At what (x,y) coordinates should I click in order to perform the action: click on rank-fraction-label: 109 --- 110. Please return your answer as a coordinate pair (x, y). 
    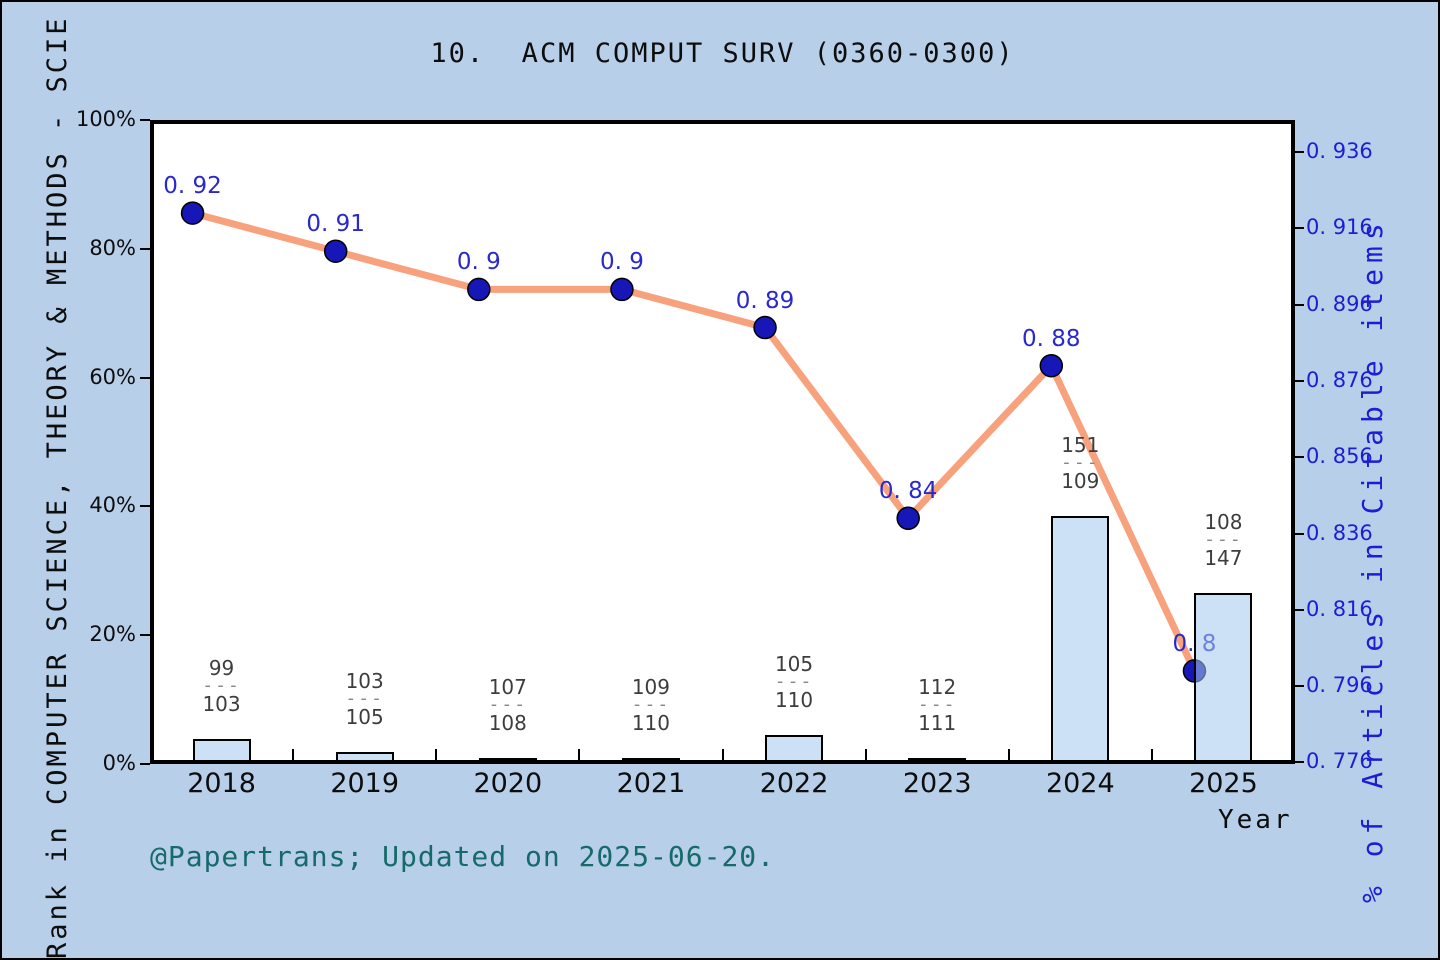
    Looking at the image, I should click on (651, 705).